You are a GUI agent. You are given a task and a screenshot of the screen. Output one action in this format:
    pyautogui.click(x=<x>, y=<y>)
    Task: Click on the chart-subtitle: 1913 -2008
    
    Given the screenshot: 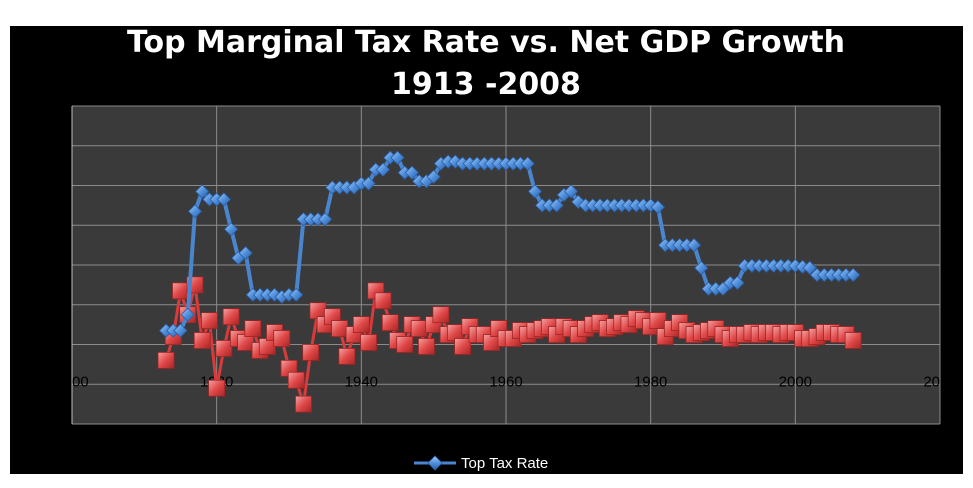 What is the action you would take?
    pyautogui.click(x=486, y=84)
    